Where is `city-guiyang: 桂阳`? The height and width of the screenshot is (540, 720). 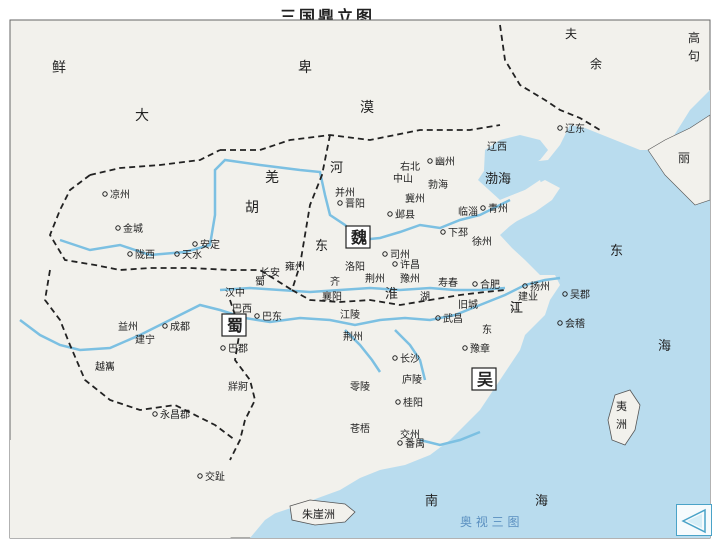 city-guiyang: 桂阳 is located at coordinates (413, 402).